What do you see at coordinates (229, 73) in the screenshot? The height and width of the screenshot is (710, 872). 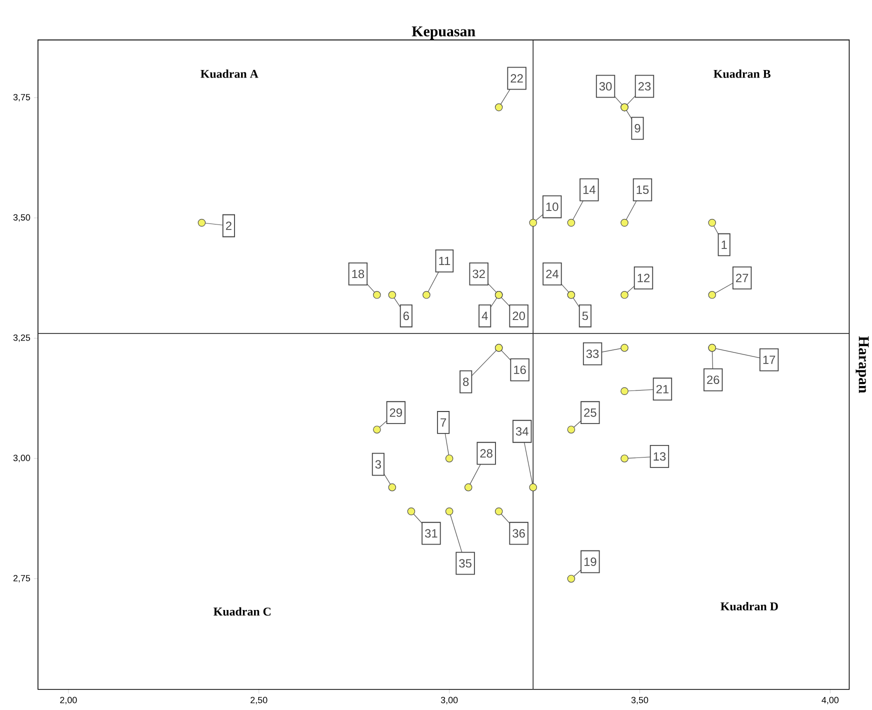 I see `annotation: Kuadran A` at bounding box center [229, 73].